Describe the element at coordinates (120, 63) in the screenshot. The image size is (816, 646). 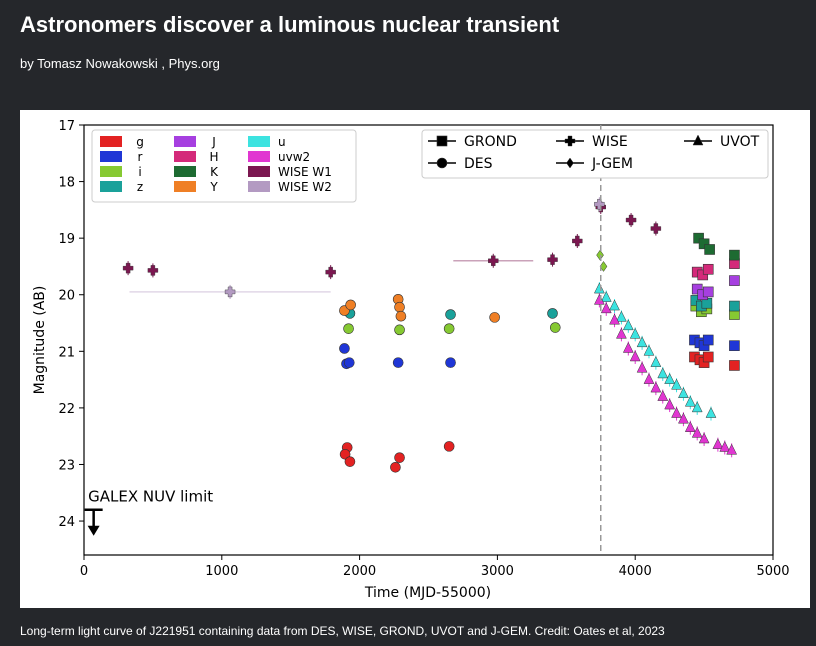
I see `article-byline: by Tomasz Nowakowski , Phys.org` at that location.